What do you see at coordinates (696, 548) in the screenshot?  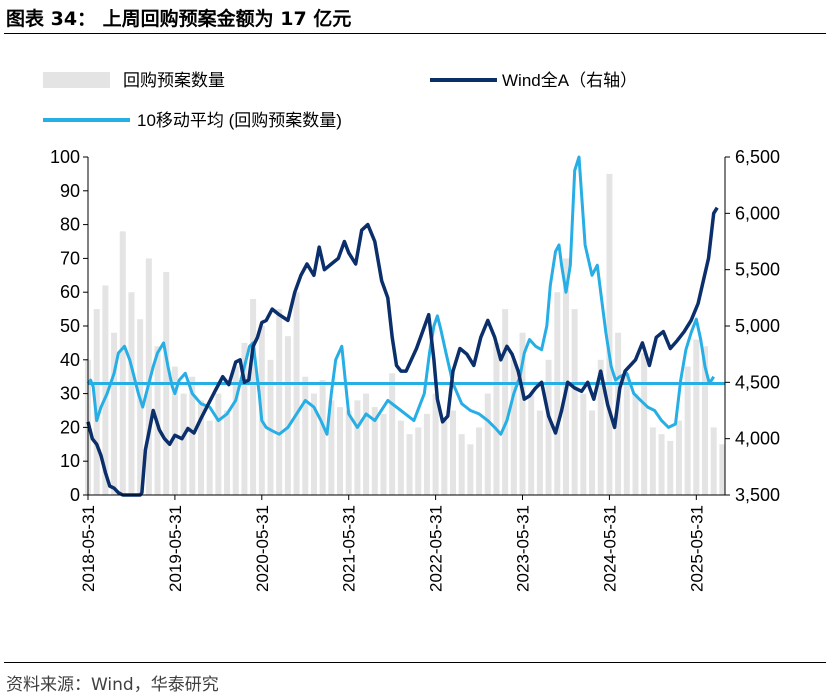 I see `x-tick-label: 2025-05-31` at bounding box center [696, 548].